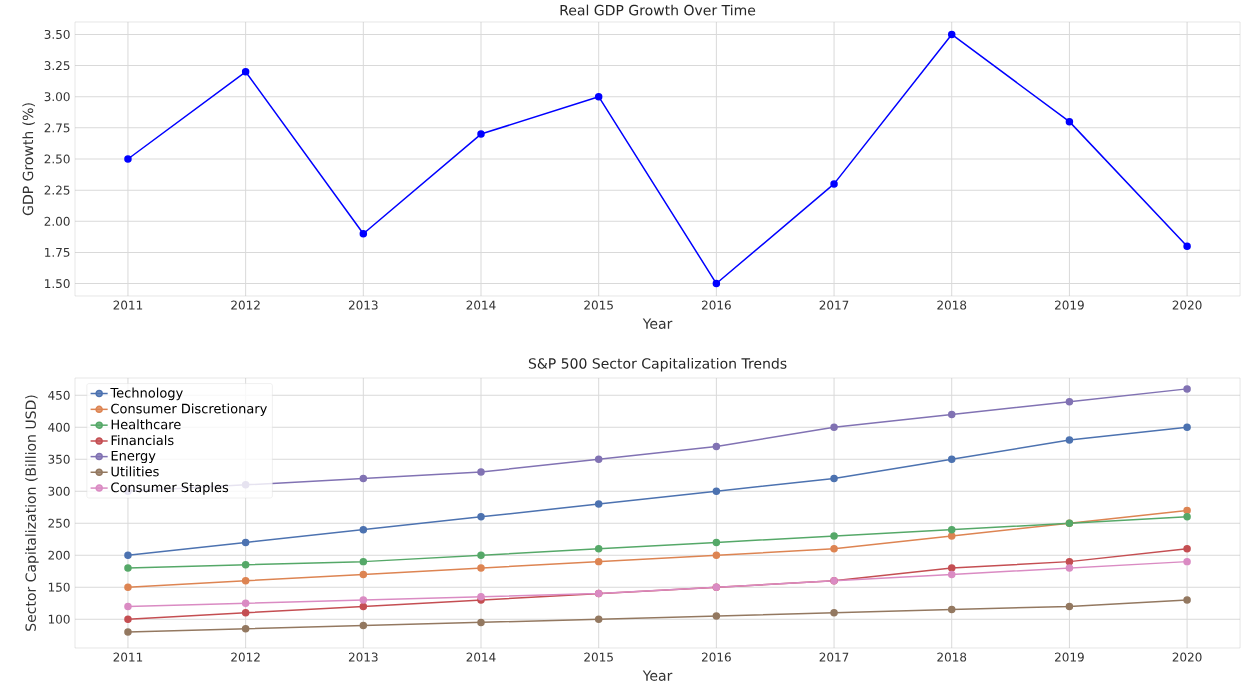  What do you see at coordinates (57, 128) in the screenshot?
I see `y-tick-label: 2.75` at bounding box center [57, 128].